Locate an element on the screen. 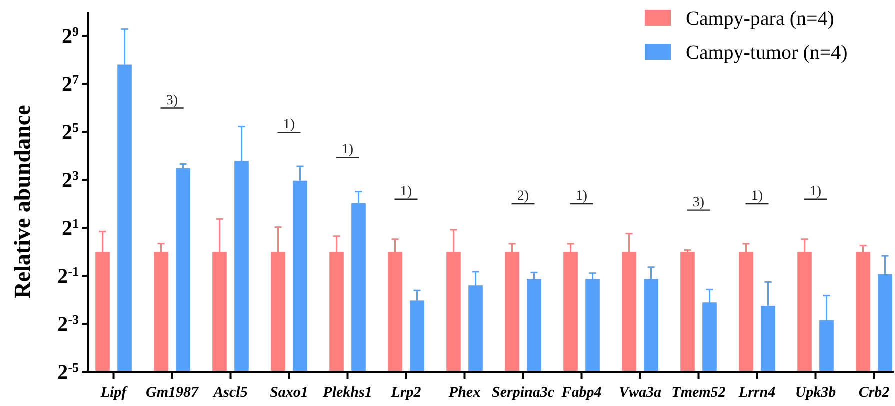 This screenshot has width=895, height=406. significance-bracket: 2) is located at coordinates (523, 197).